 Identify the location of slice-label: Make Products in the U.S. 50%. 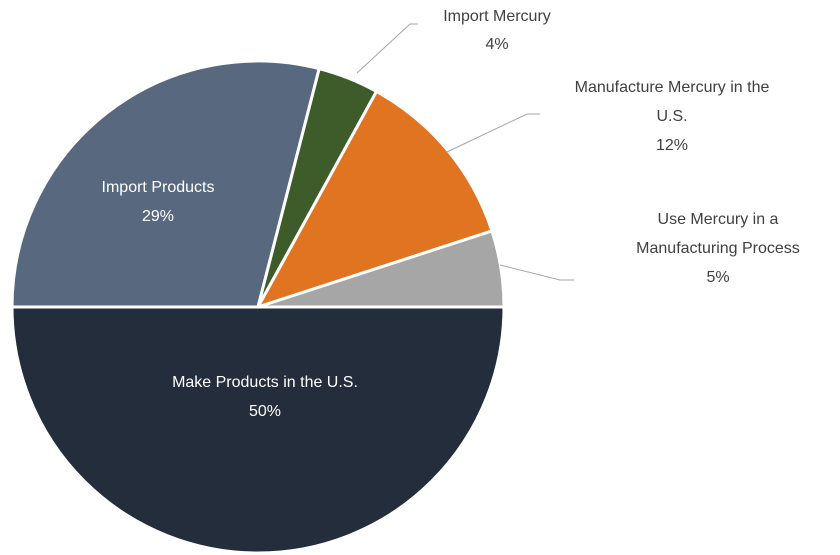
(265, 397).